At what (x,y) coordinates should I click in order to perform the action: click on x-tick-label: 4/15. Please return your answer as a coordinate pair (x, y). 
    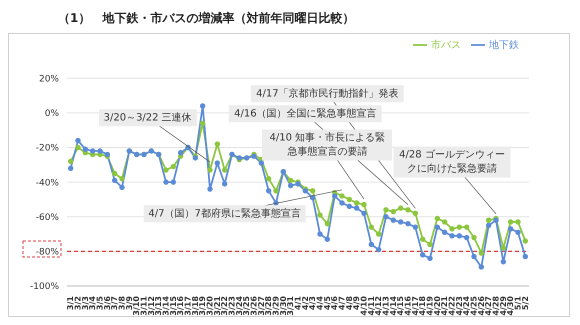
    Looking at the image, I should click on (401, 306).